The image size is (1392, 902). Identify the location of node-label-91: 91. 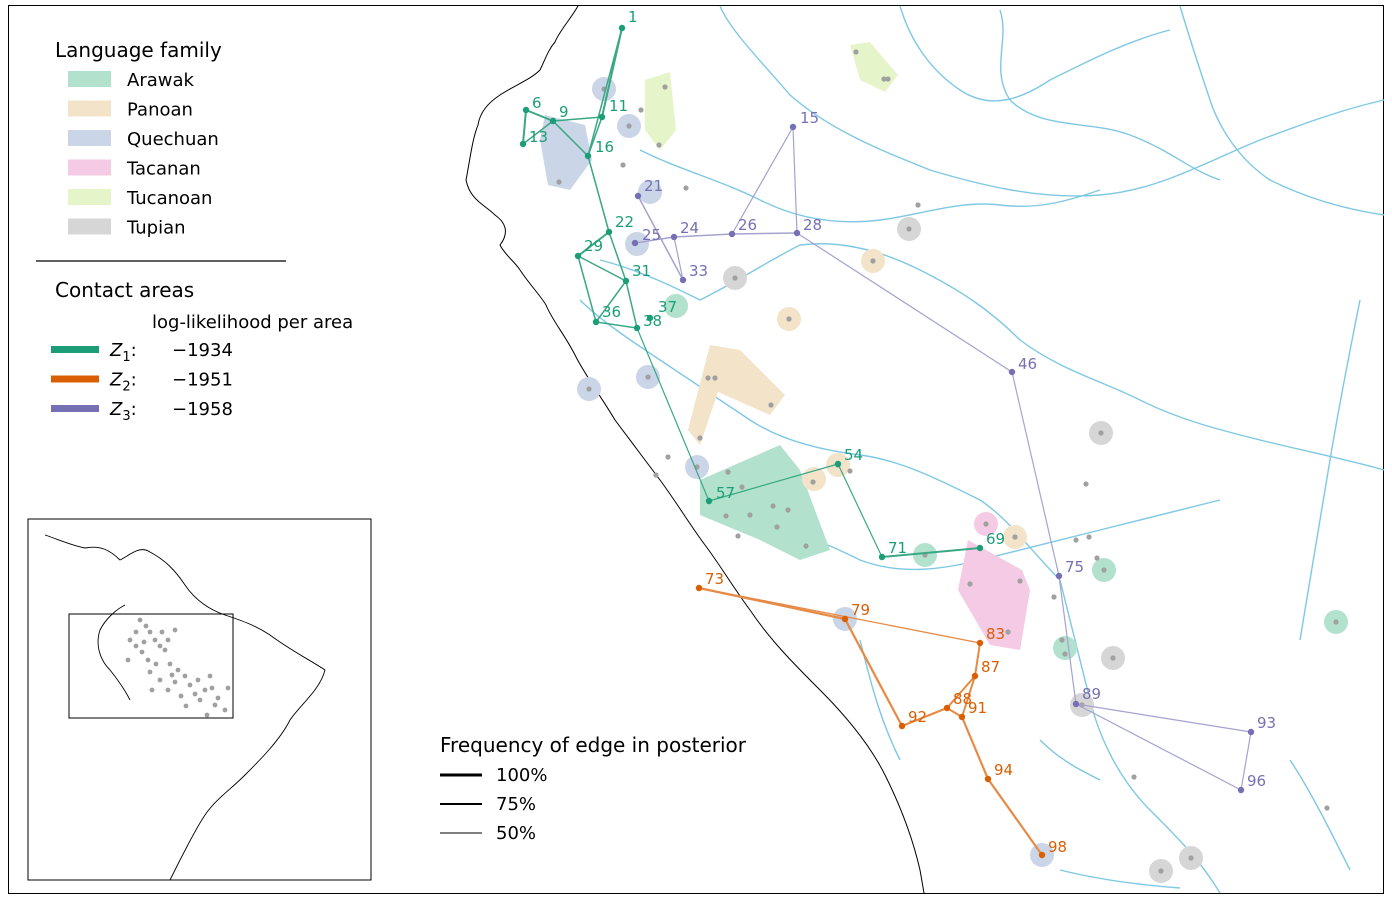
(977, 708).